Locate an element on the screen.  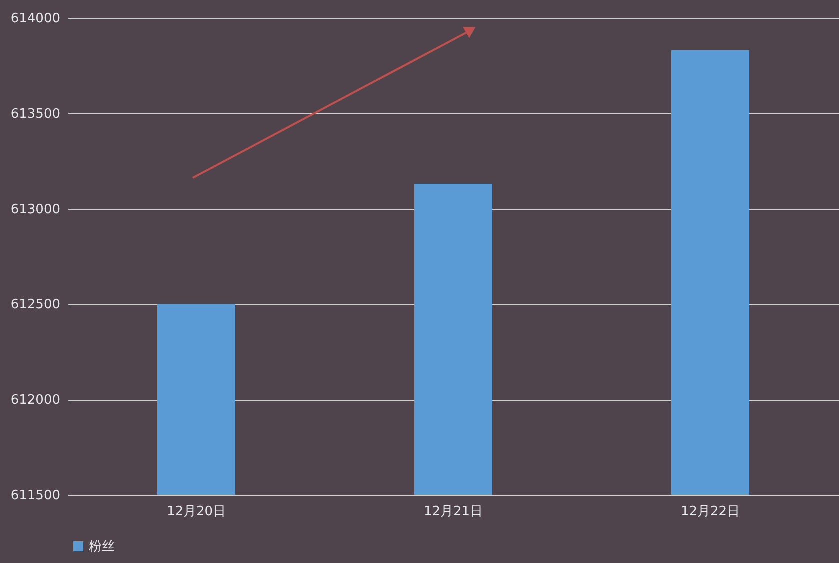
x-tick-label: 12月20日 is located at coordinates (196, 512).